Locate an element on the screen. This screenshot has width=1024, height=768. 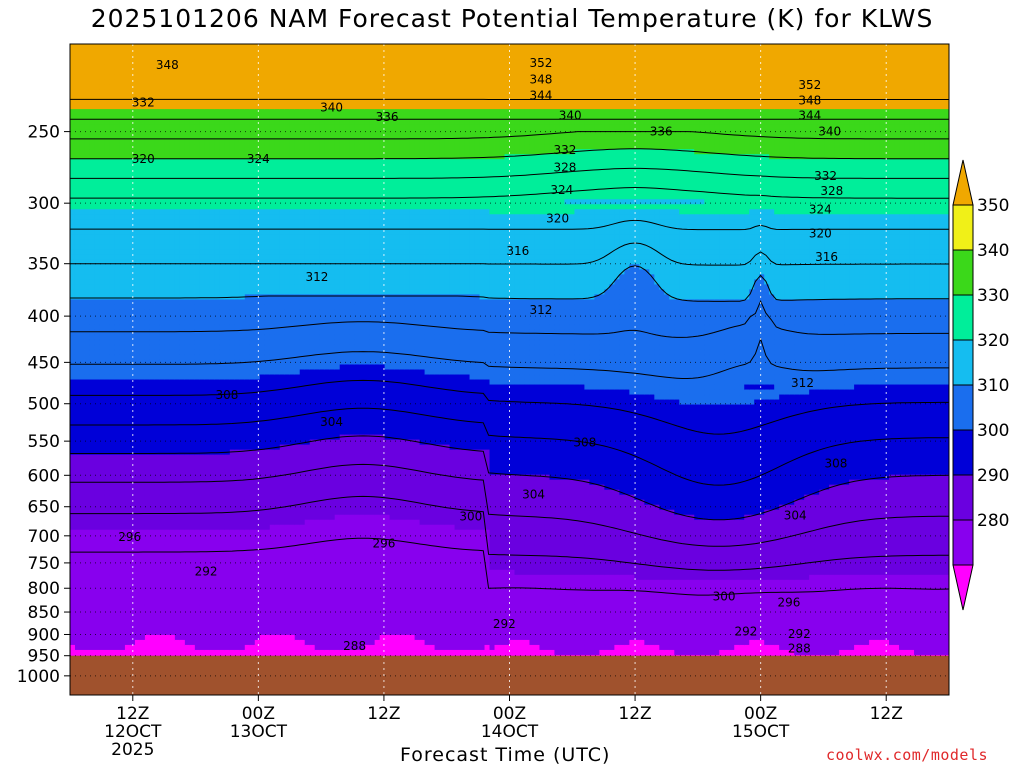
colorbar: 350 340 330 320 310 300 290 280 is located at coordinates (981, 385).